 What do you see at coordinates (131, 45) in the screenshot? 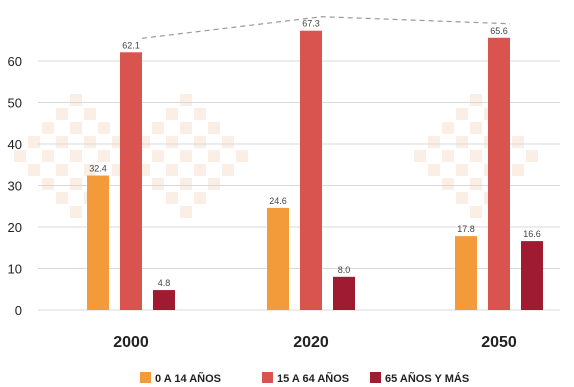
I see `data-label: 62.1` at bounding box center [131, 45].